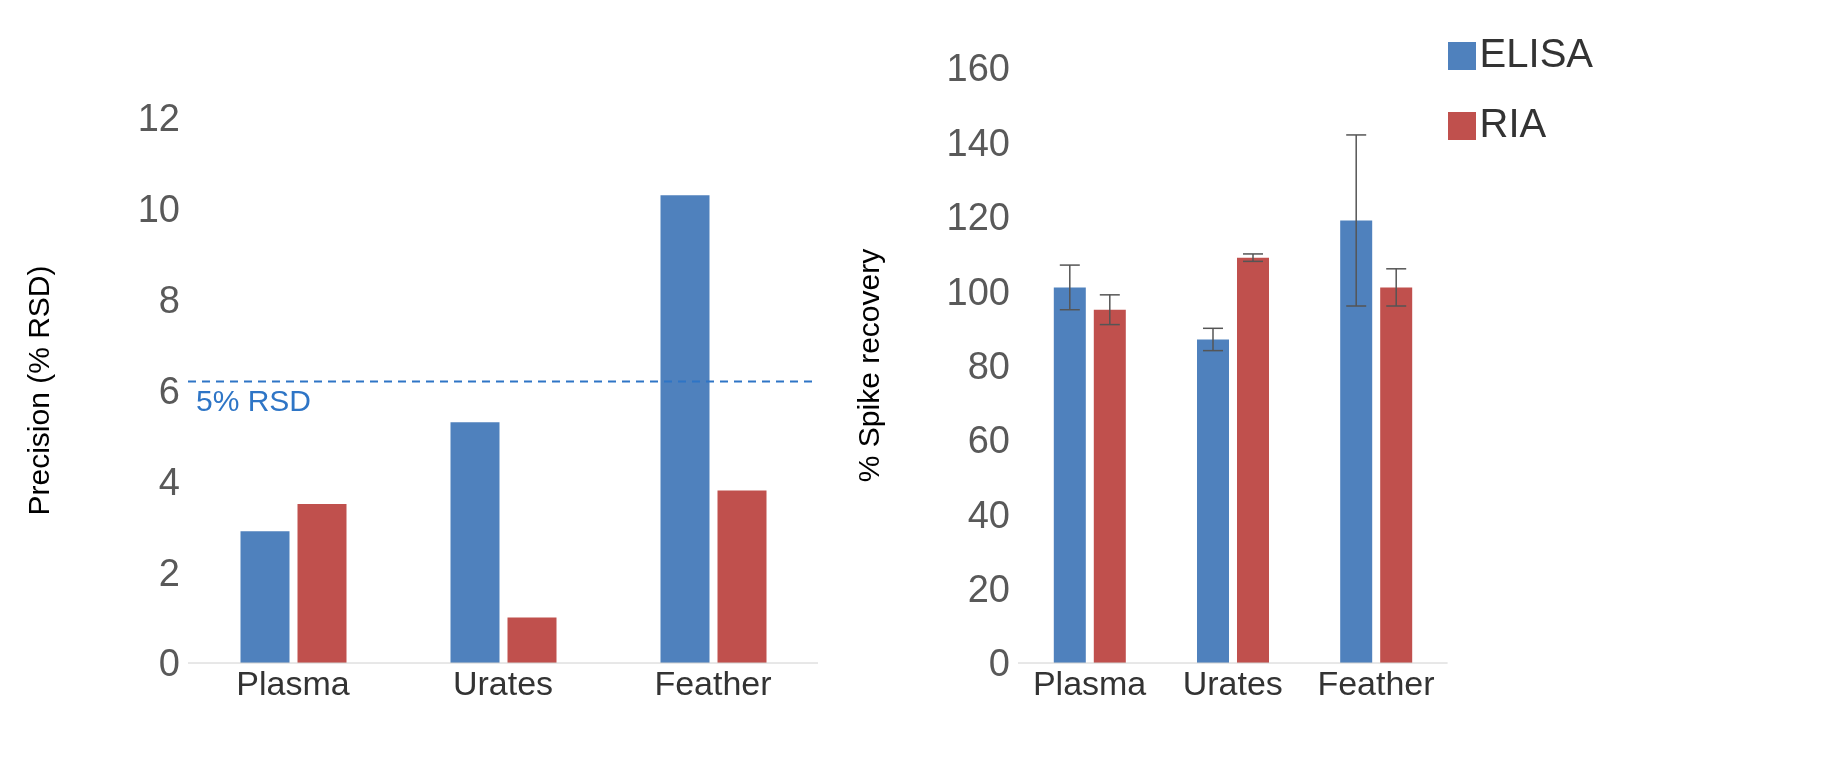 The height and width of the screenshot is (761, 1829). What do you see at coordinates (38, 390) in the screenshot?
I see `y-axis-title: Precision (% RSD)` at bounding box center [38, 390].